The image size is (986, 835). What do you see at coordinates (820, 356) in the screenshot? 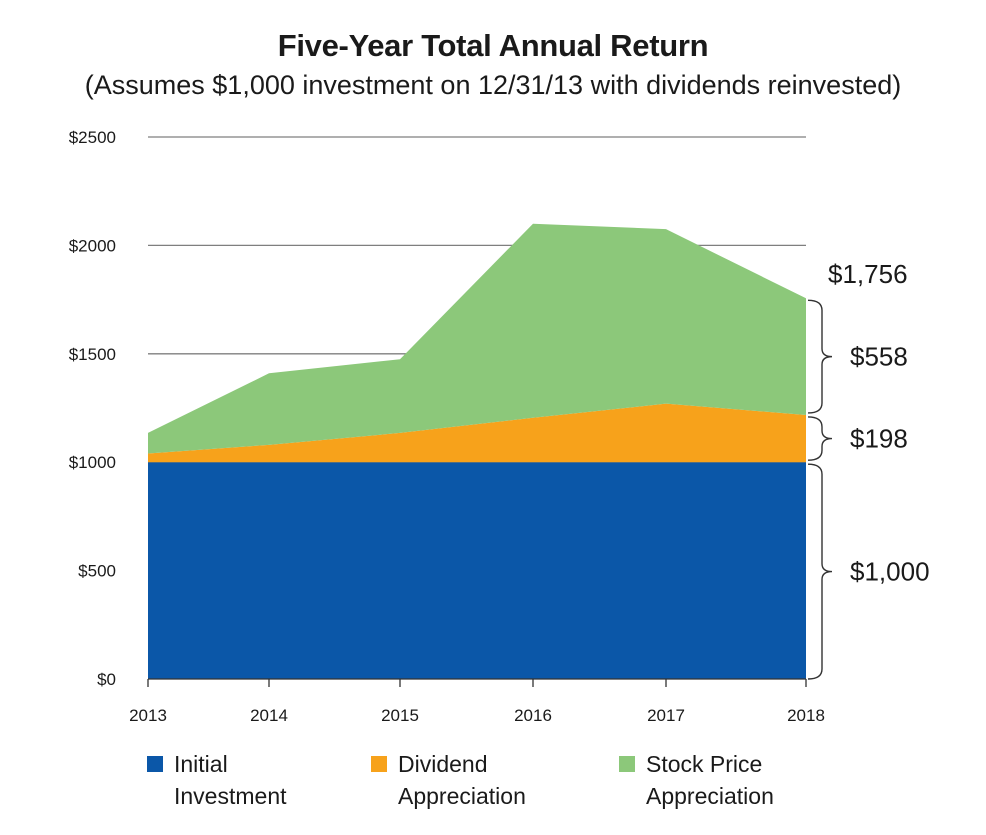
I see `brace-stock` at bounding box center [820, 356].